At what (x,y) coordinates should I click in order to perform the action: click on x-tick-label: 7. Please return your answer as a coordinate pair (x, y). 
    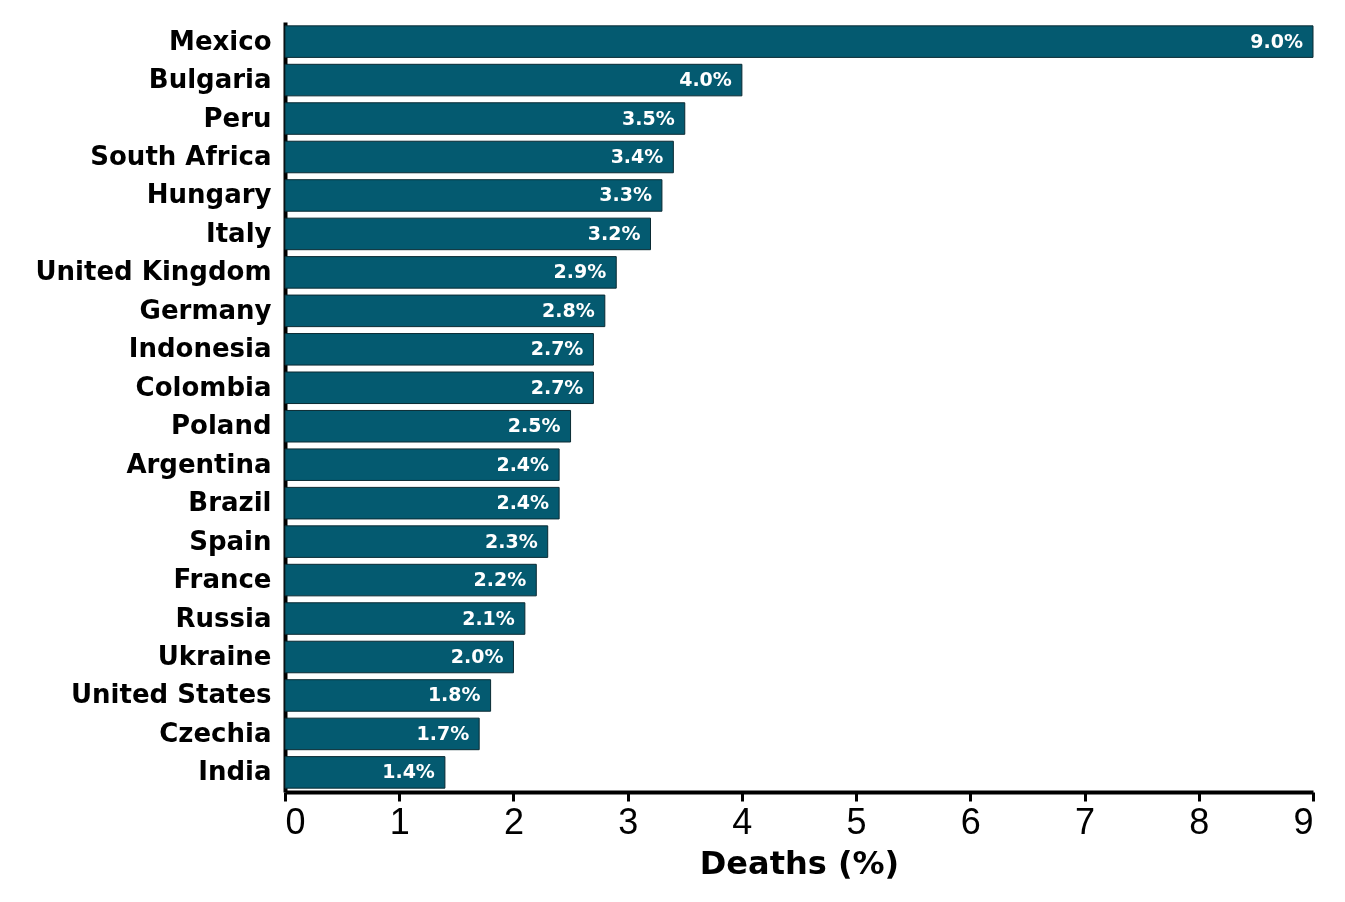
    Looking at the image, I should click on (1085, 821).